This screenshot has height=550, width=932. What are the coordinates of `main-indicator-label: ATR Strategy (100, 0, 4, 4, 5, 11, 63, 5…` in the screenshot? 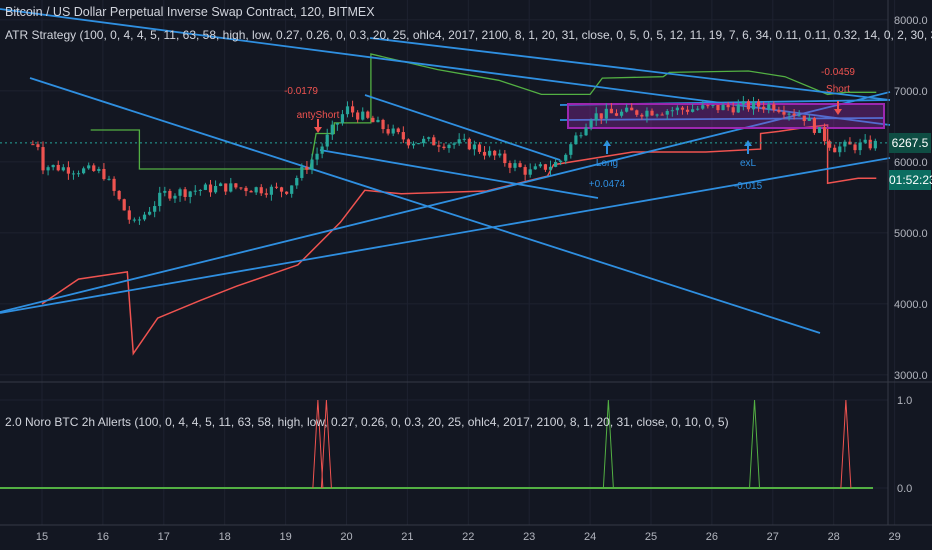 It's located at (468, 35).